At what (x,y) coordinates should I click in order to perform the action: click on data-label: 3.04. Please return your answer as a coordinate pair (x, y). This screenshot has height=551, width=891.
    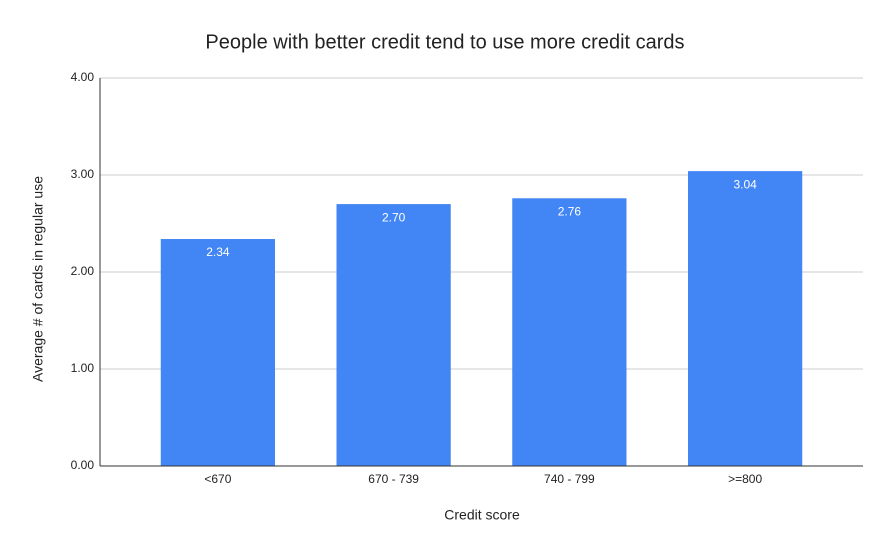
    Looking at the image, I should click on (745, 184).